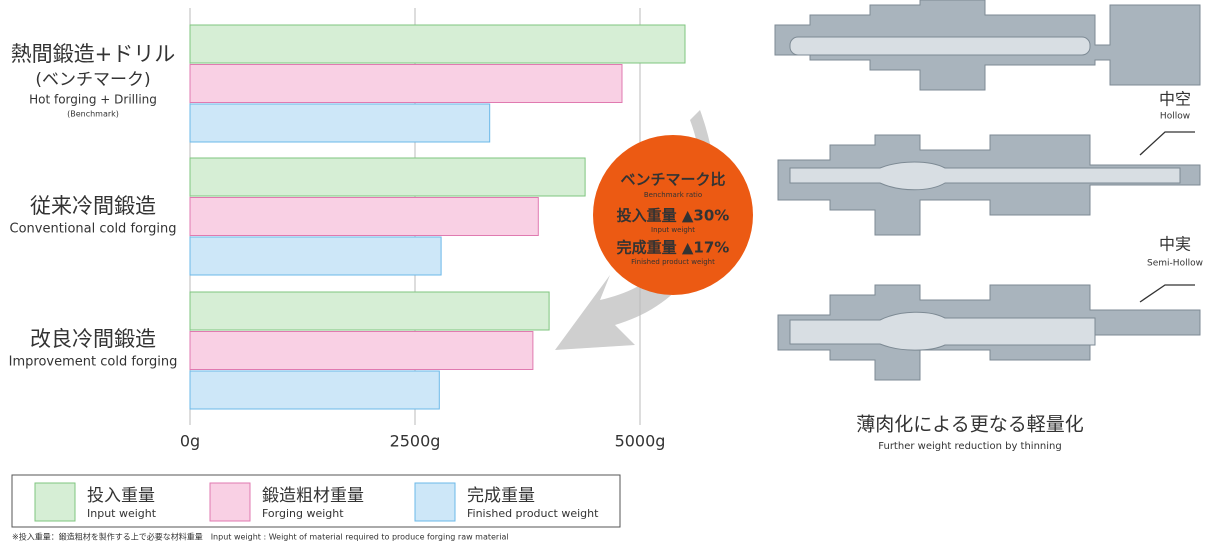  What do you see at coordinates (673, 230) in the screenshot?
I see `callout-line-en: Input weight` at bounding box center [673, 230].